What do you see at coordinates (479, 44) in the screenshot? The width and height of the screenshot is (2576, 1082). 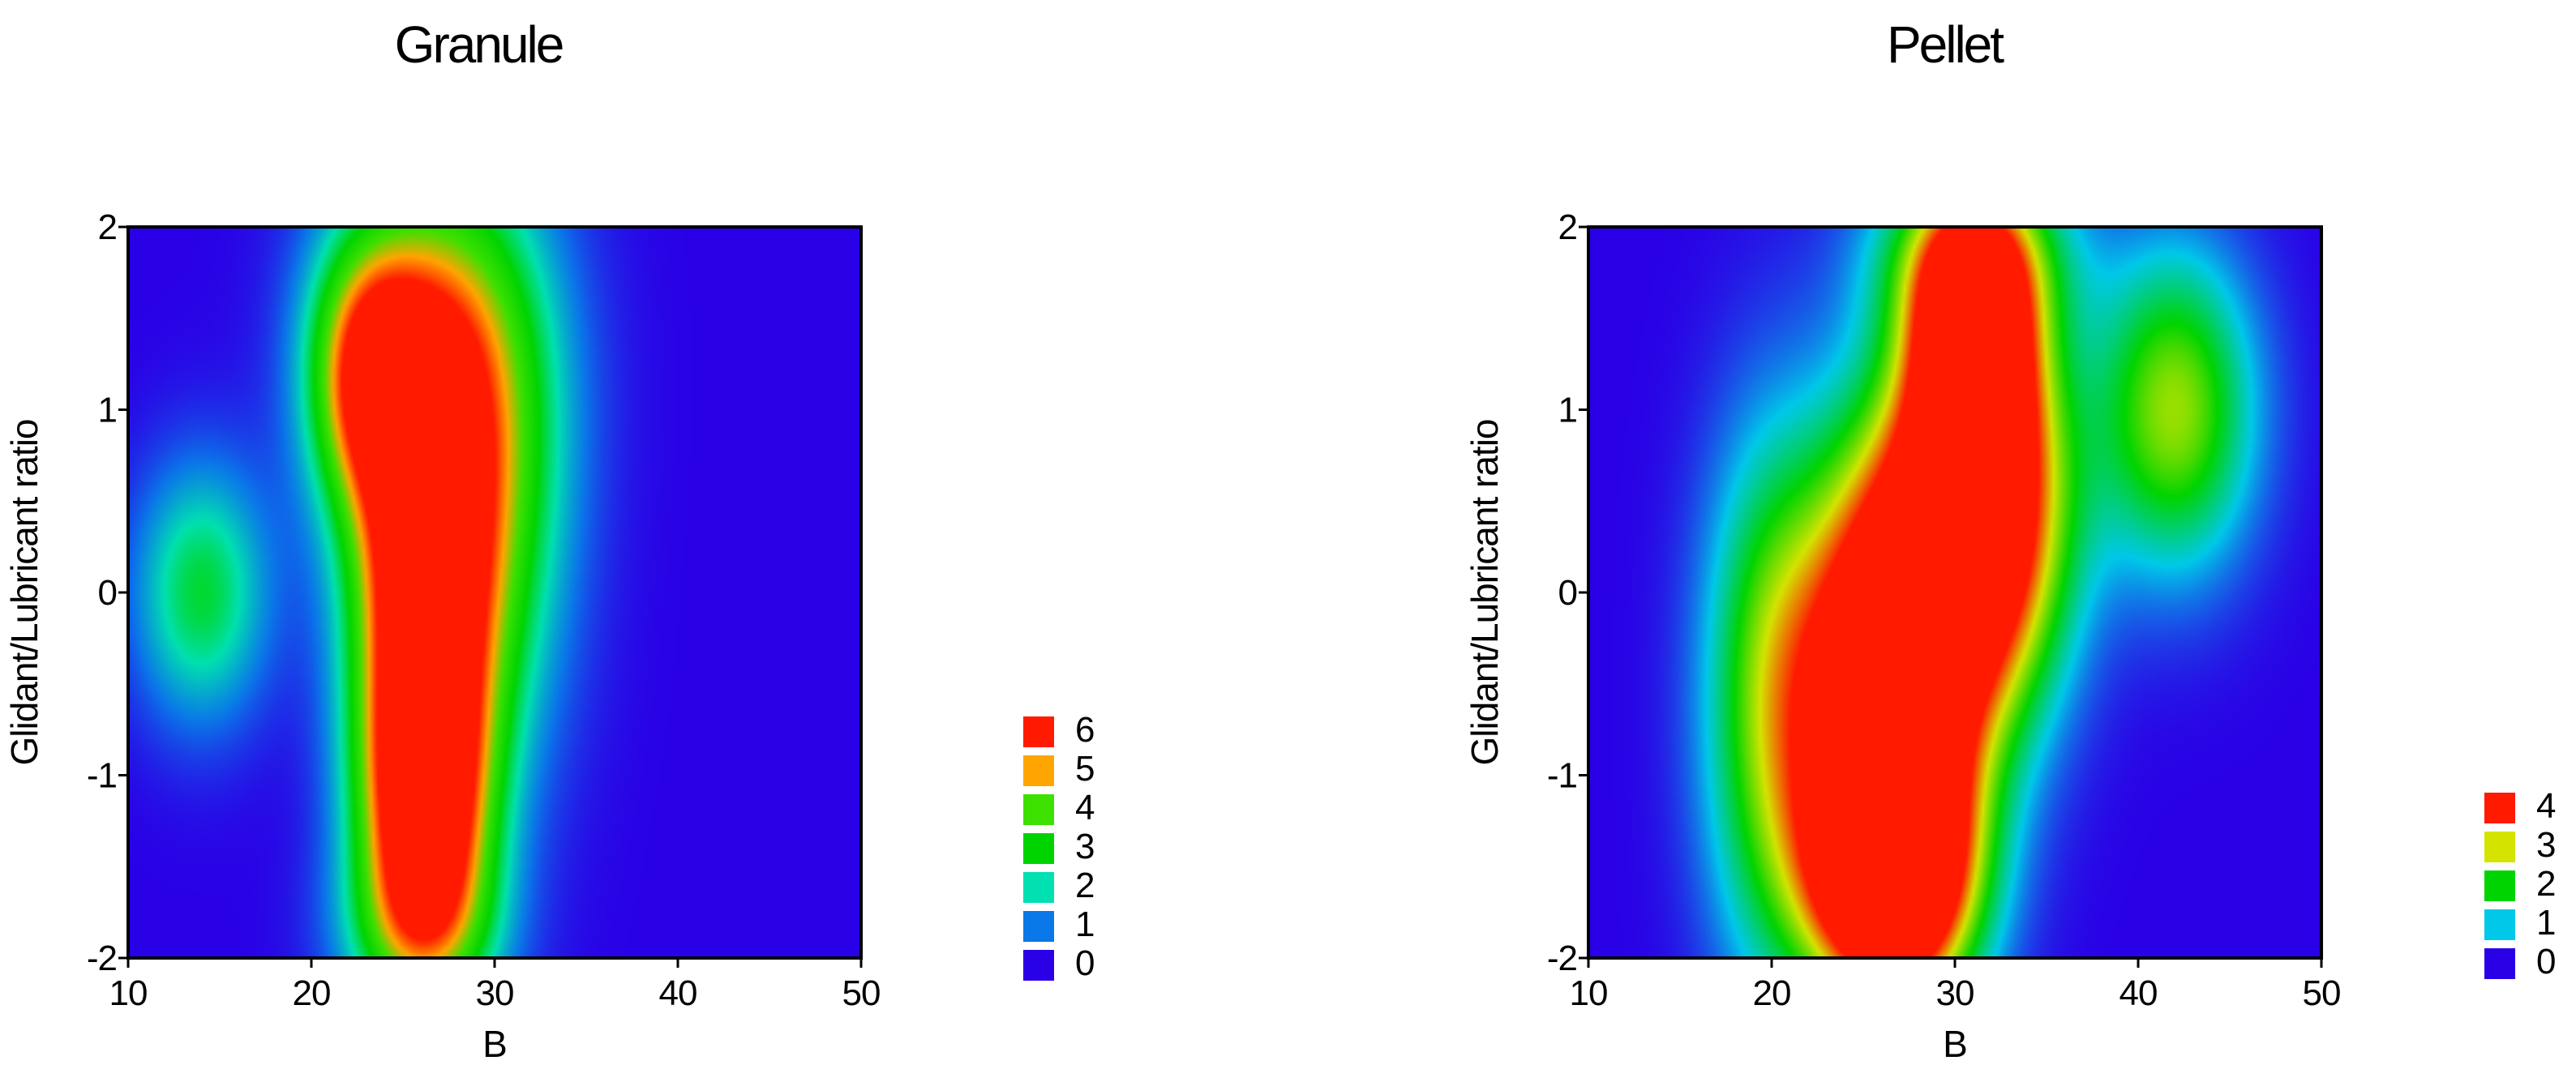 I see `chart-title: Granule` at bounding box center [479, 44].